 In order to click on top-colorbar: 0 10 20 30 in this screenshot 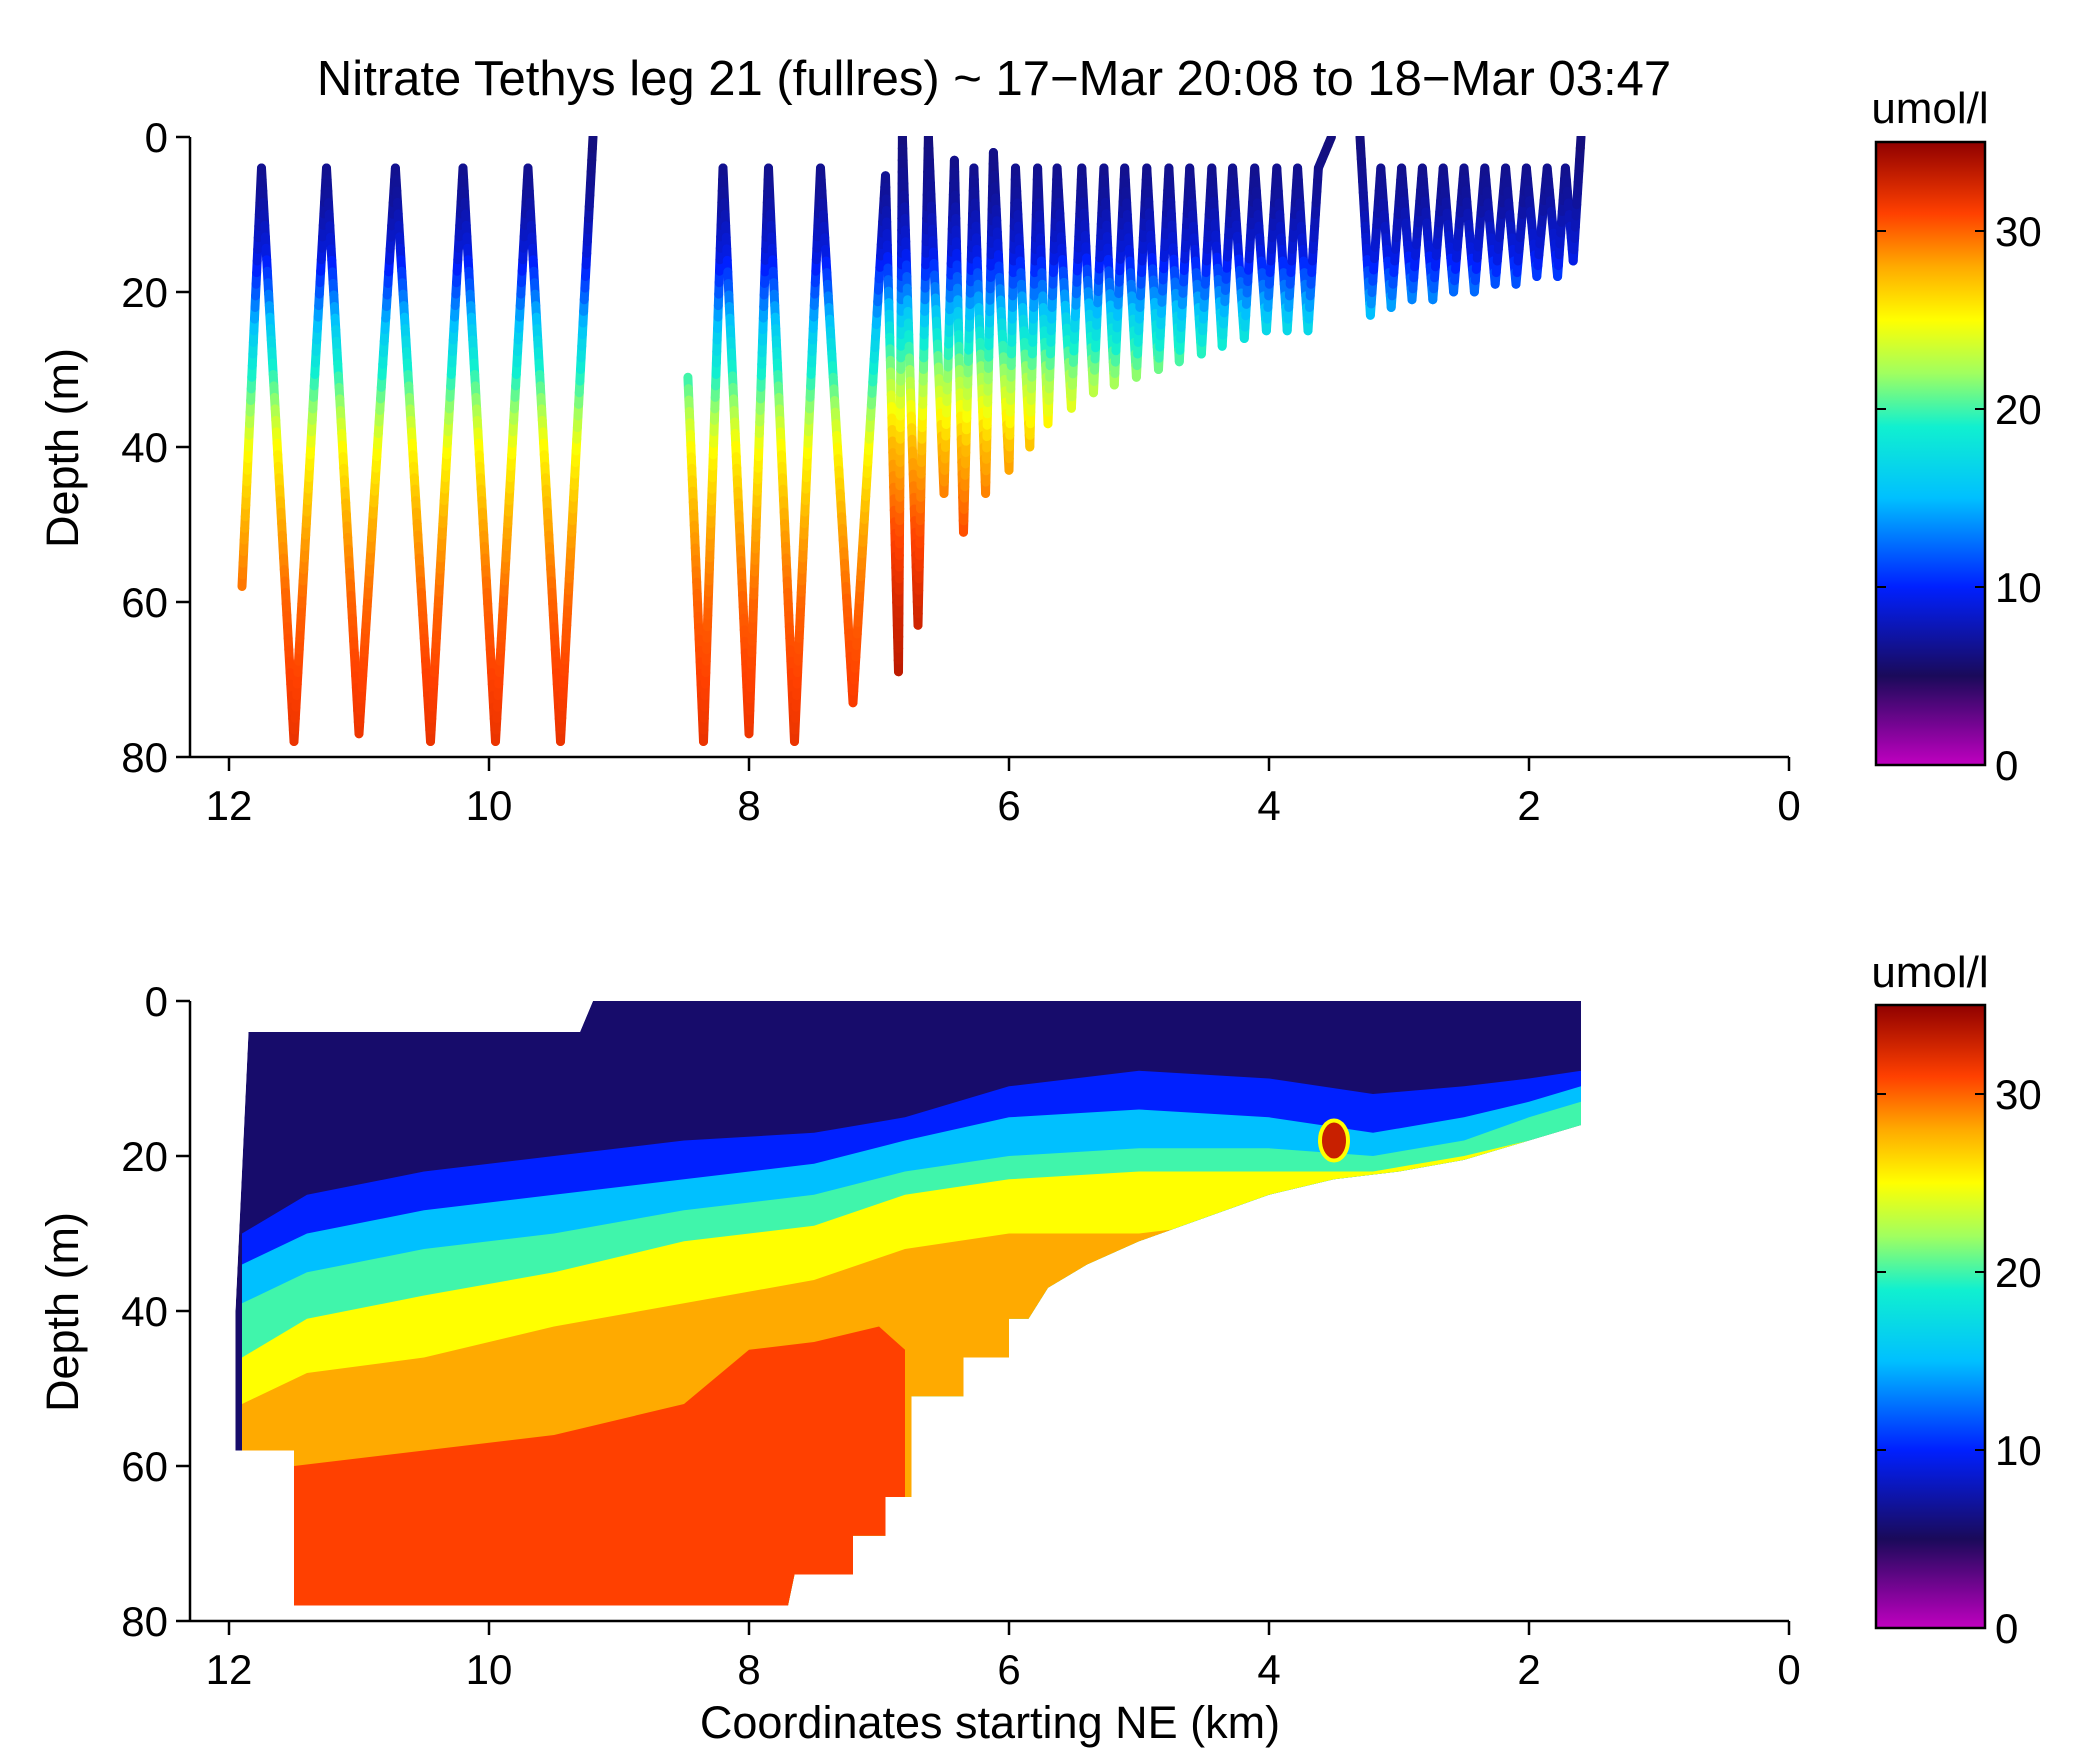, I will do `click(1958, 464)`.